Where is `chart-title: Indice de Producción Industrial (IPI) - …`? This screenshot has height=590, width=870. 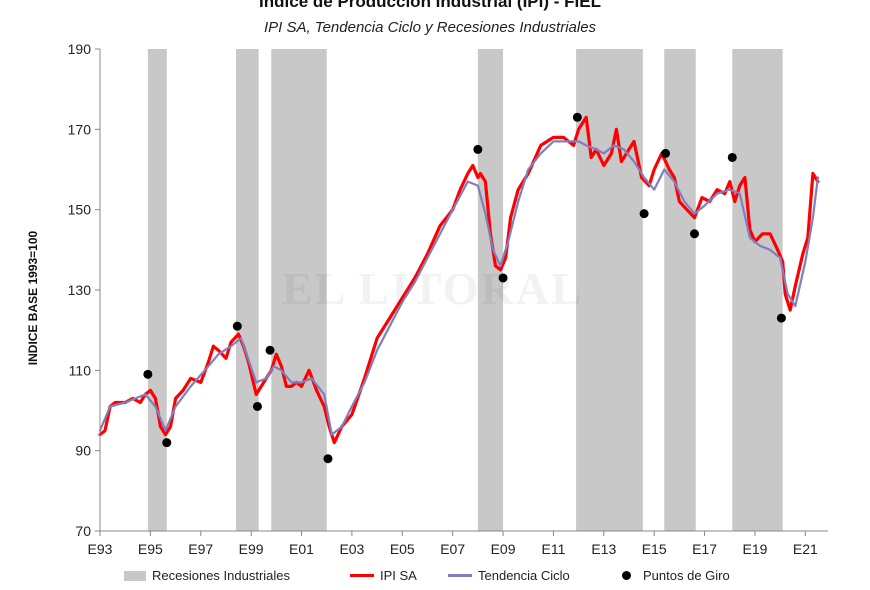
chart-title: Indice de Producción Industrial (IPI) - … is located at coordinates (430, 5).